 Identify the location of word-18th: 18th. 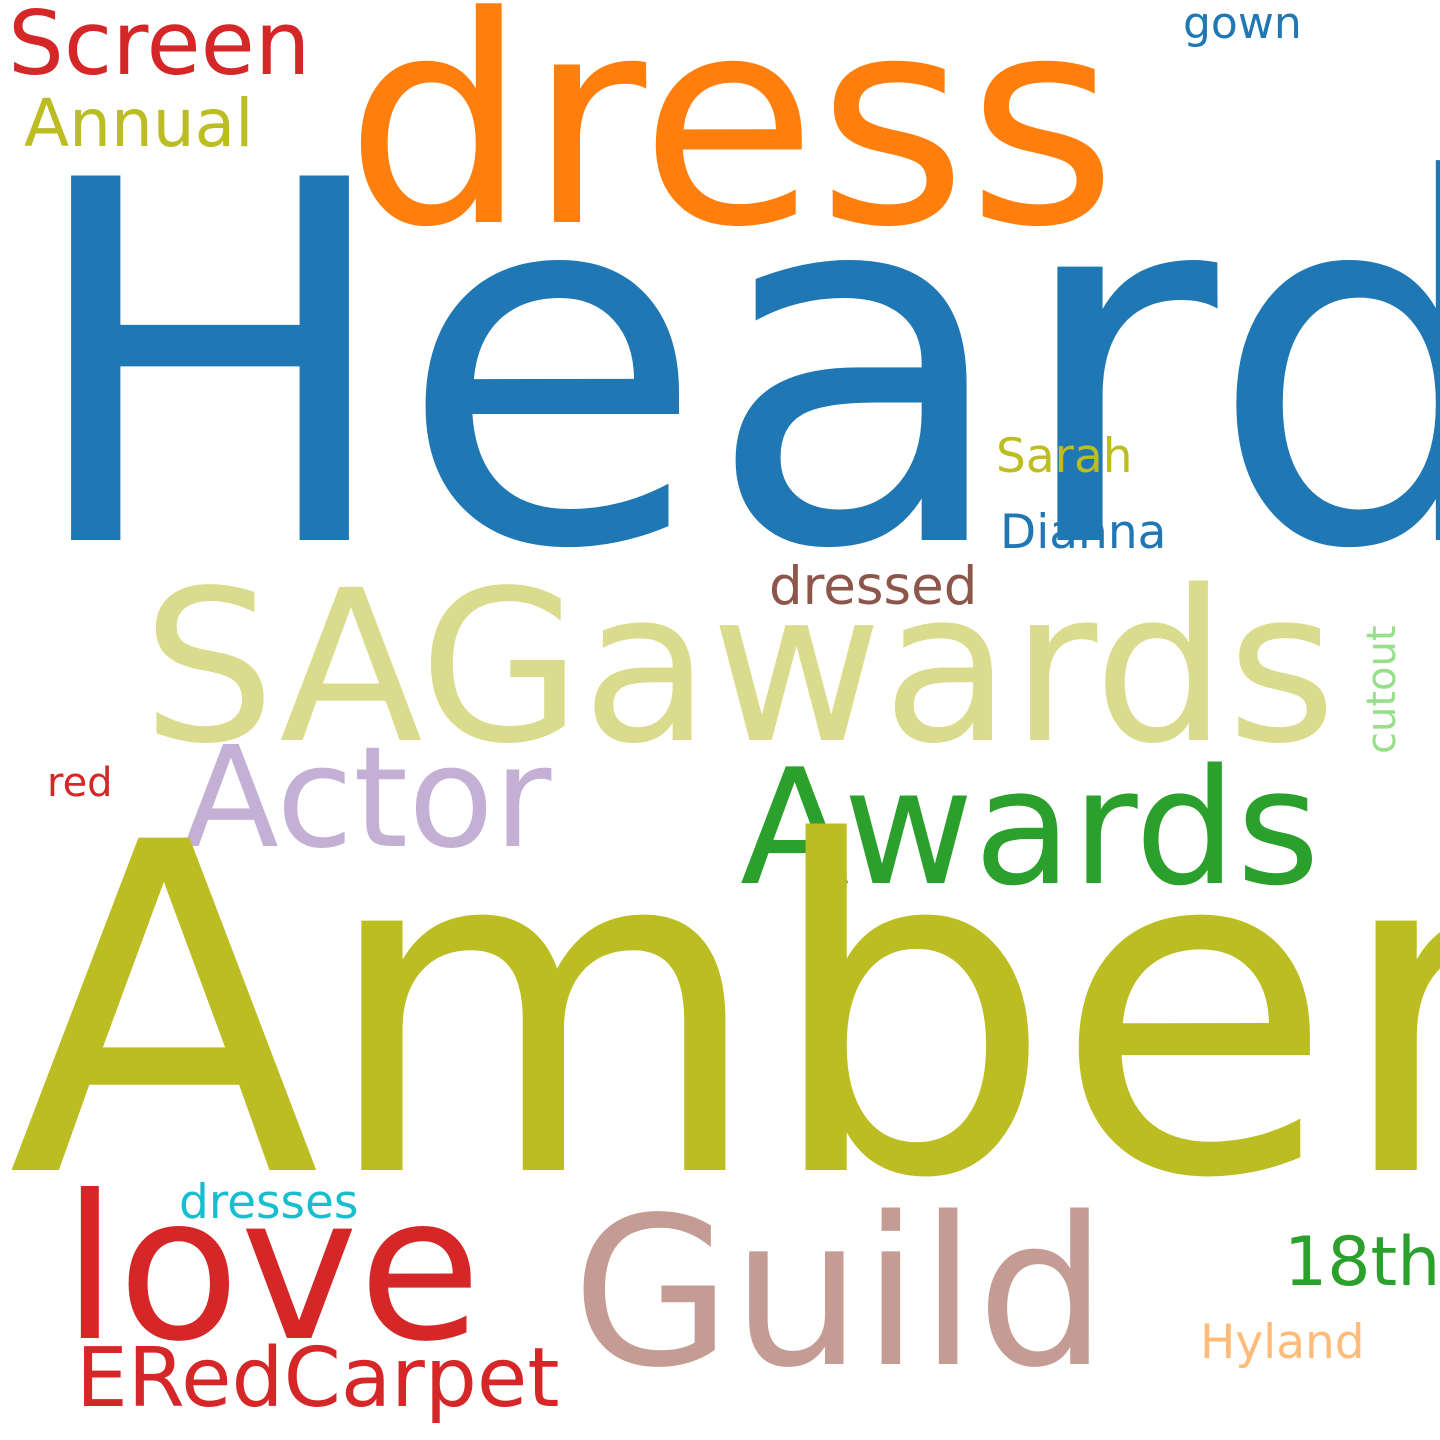
(1362, 1262).